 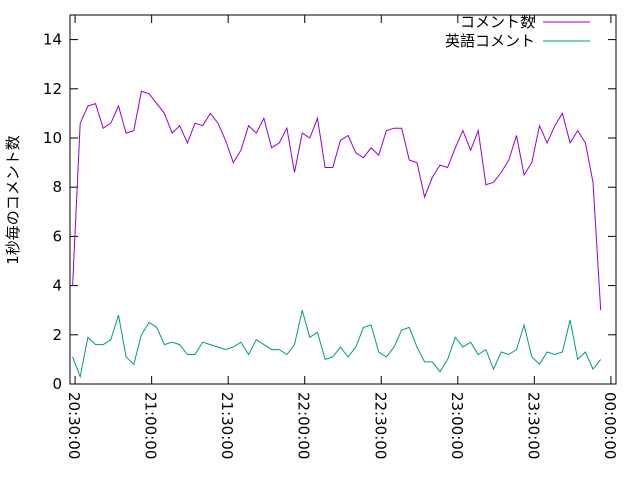 I want to click on y-tick-label: 4, so click(x=57, y=286).